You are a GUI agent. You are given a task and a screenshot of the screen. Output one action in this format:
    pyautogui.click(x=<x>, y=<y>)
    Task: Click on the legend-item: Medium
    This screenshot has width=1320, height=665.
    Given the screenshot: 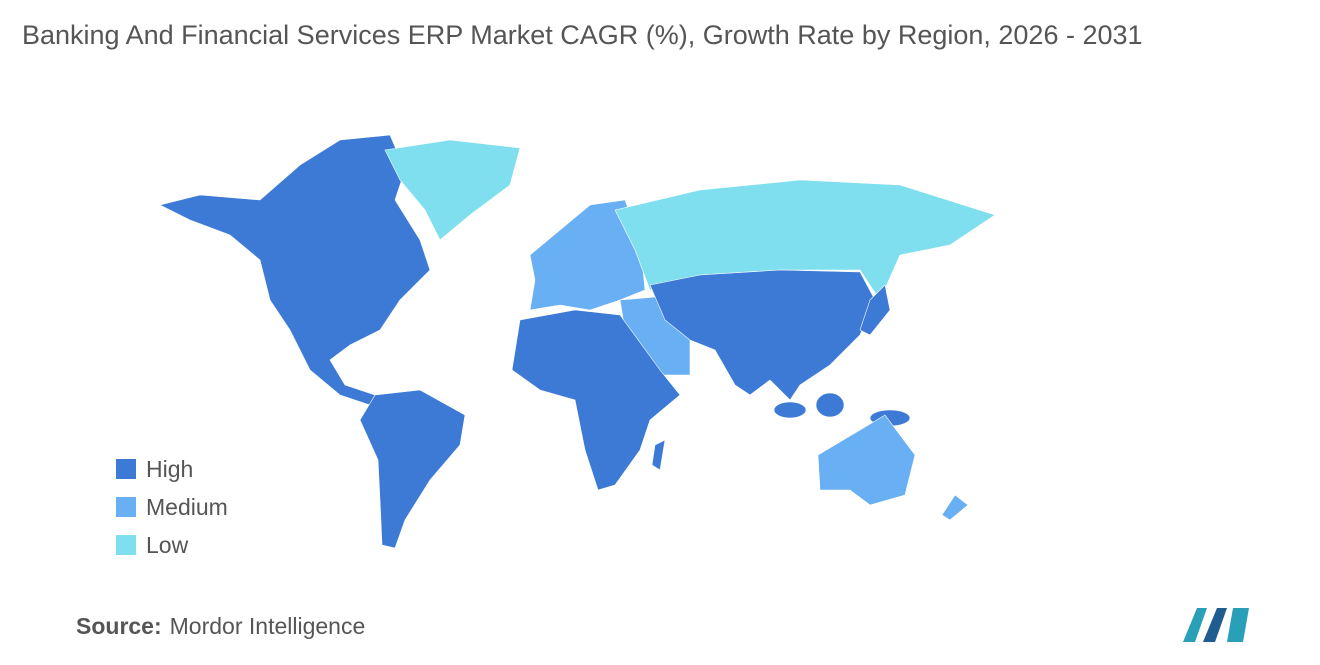 What is the action you would take?
    pyautogui.click(x=172, y=507)
    